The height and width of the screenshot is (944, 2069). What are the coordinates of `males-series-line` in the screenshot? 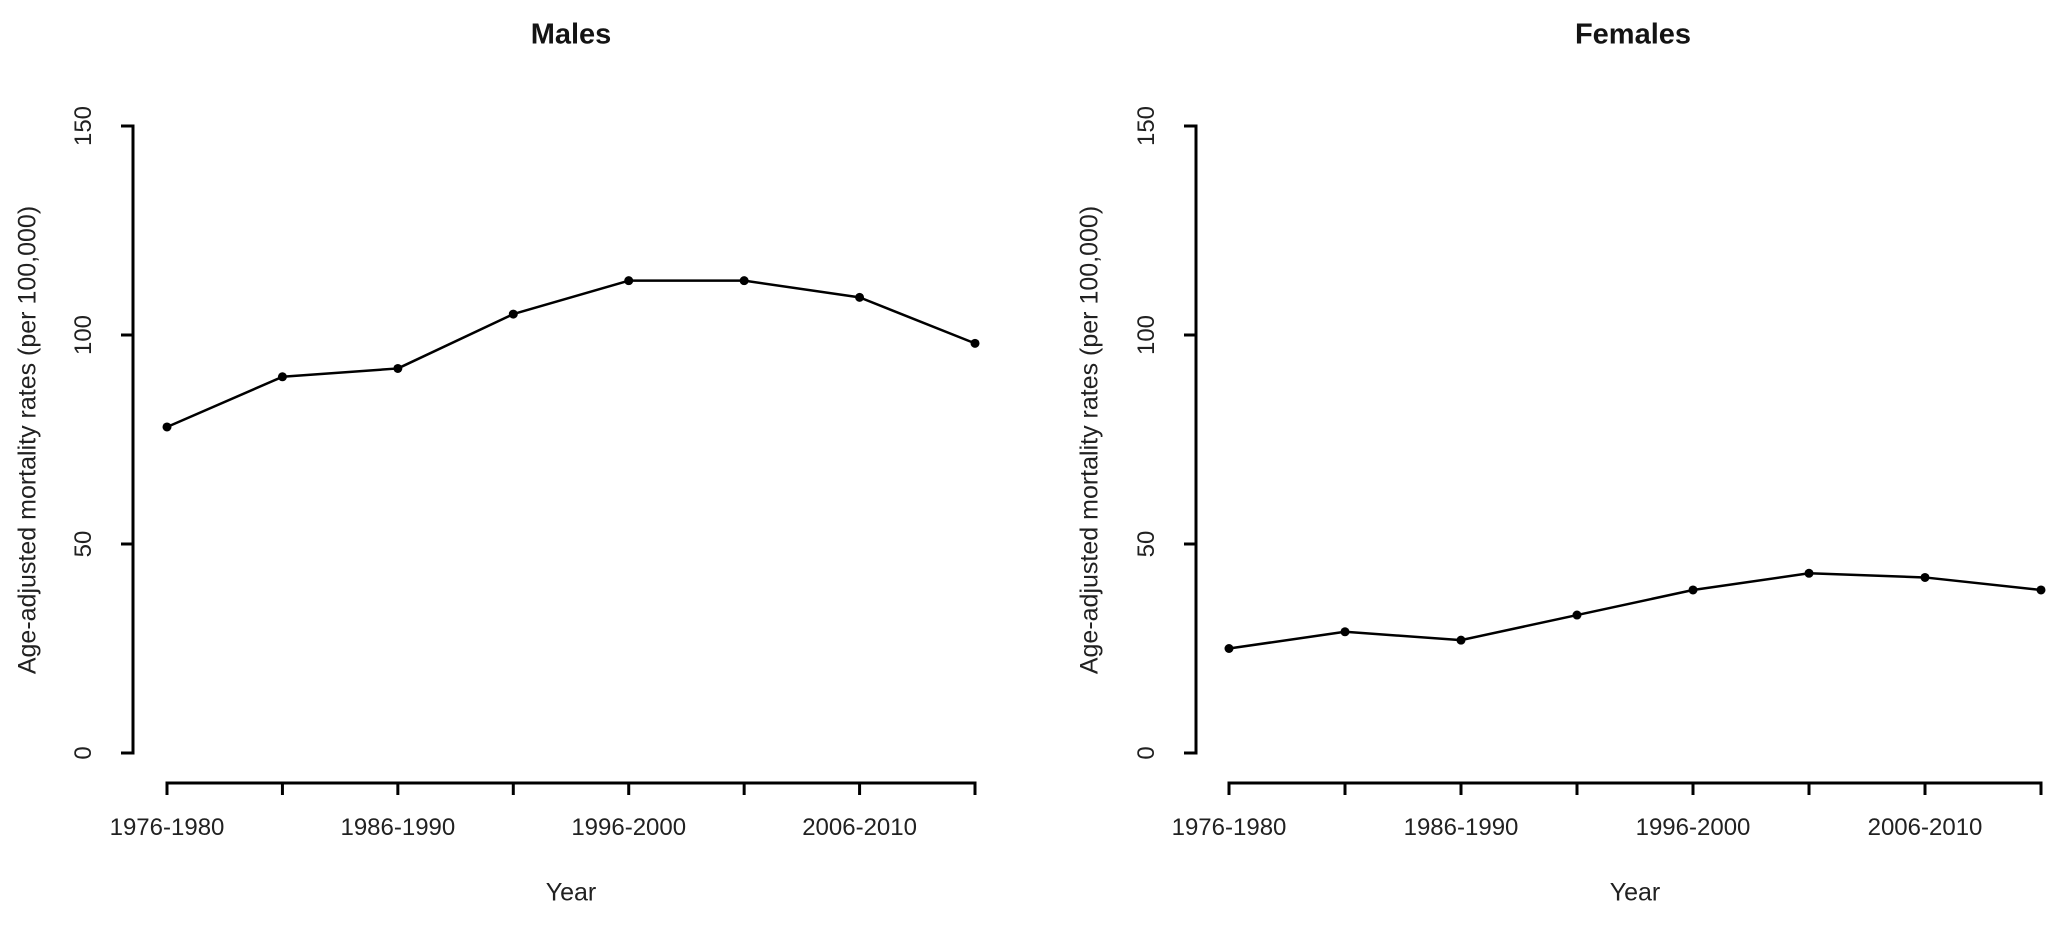 It's located at (571, 354).